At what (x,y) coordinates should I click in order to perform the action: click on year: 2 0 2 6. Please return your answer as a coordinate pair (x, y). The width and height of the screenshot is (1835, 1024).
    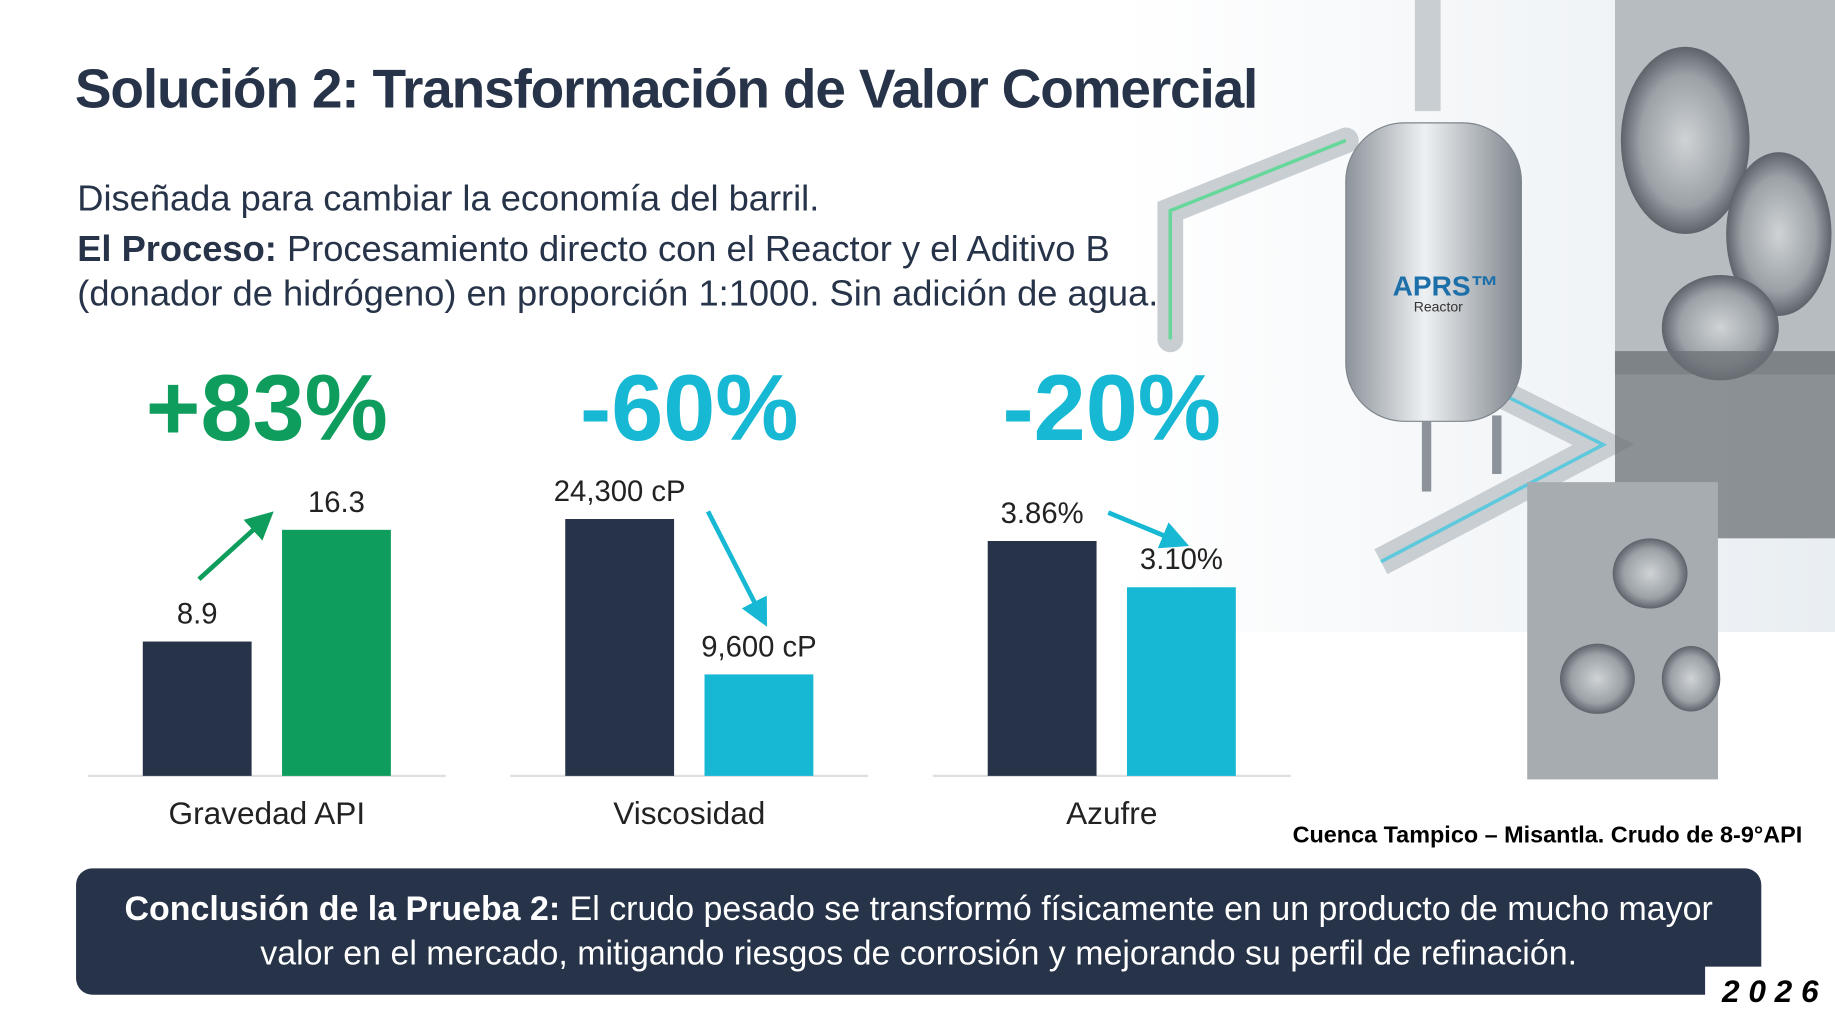
    Looking at the image, I should click on (1770, 990).